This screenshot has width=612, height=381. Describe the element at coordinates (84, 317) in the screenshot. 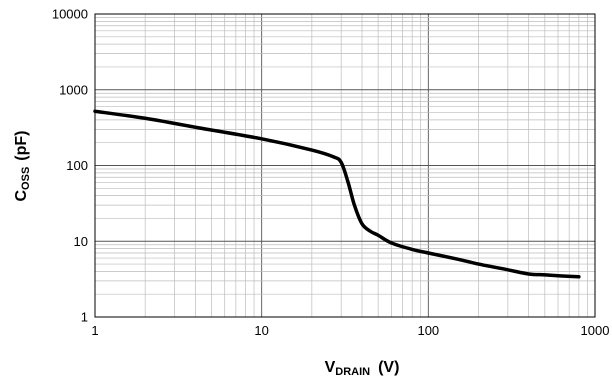

I see `y-tick-label: 1` at that location.